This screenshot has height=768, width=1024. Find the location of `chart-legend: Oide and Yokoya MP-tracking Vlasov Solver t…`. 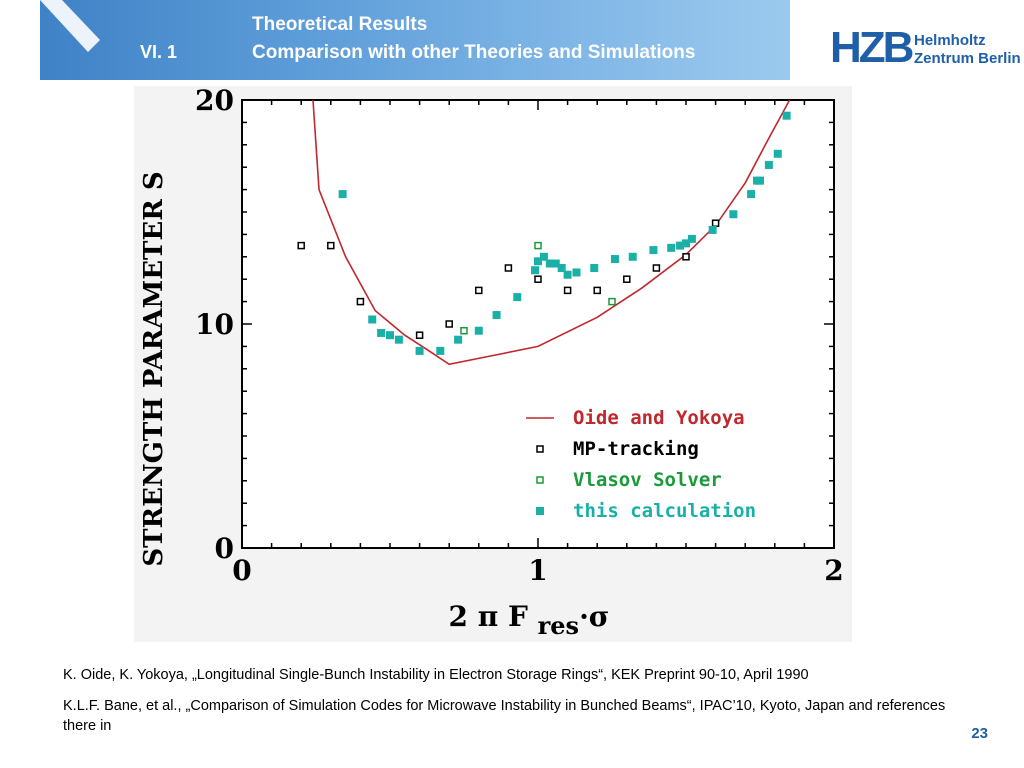

chart-legend: Oide and Yokoya MP-tracking Vlasov Solver t… is located at coordinates (641, 464).